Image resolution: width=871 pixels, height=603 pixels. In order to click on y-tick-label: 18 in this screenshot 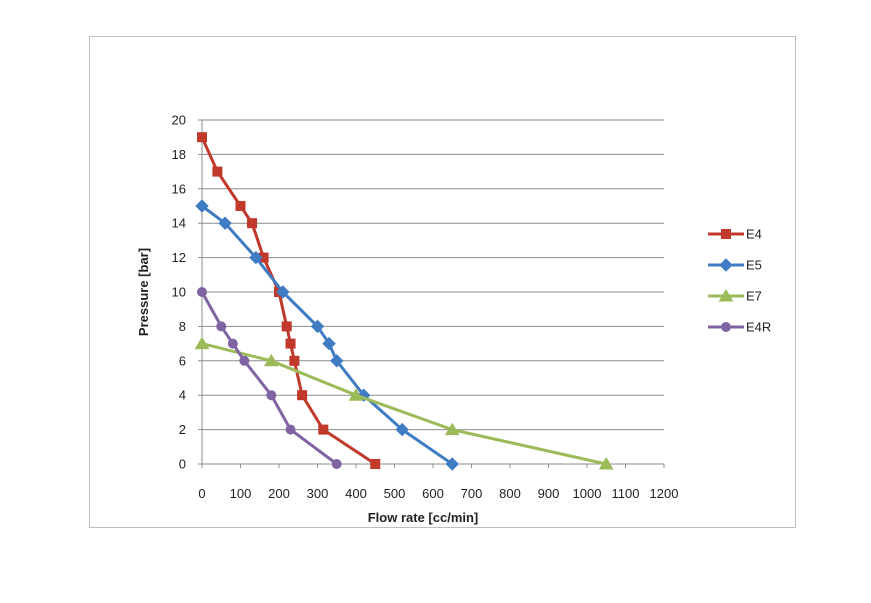, I will do `click(179, 154)`.